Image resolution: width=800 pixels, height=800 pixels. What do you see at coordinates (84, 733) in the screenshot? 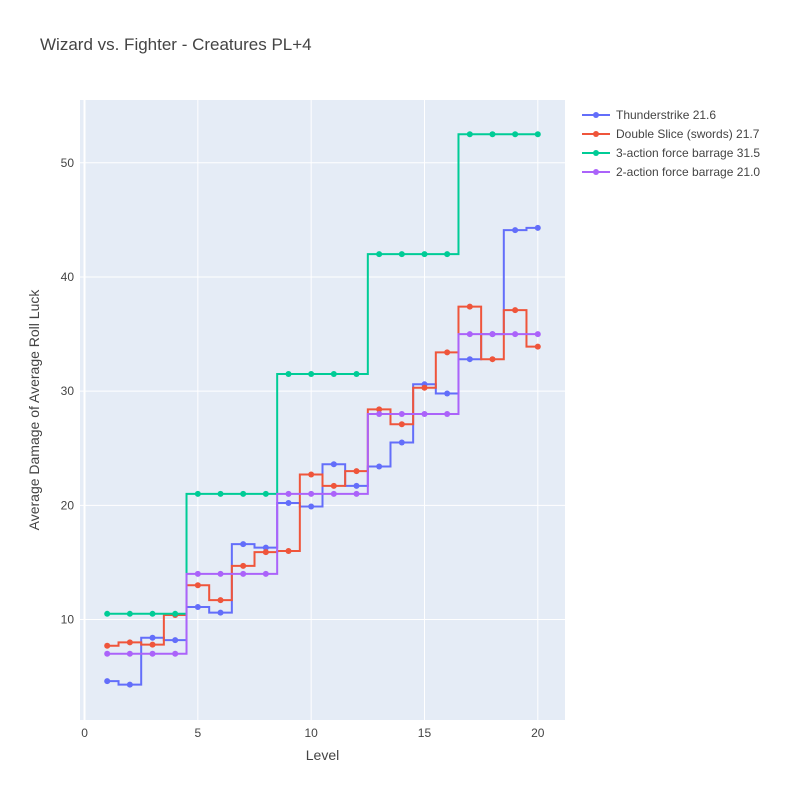
I see `x-tick-label: 0` at bounding box center [84, 733].